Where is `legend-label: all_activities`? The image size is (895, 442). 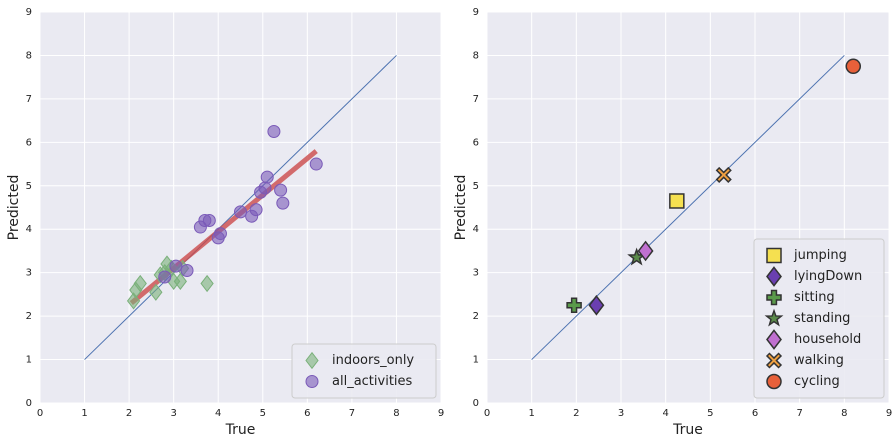 legend-label: all_activities is located at coordinates (372, 381).